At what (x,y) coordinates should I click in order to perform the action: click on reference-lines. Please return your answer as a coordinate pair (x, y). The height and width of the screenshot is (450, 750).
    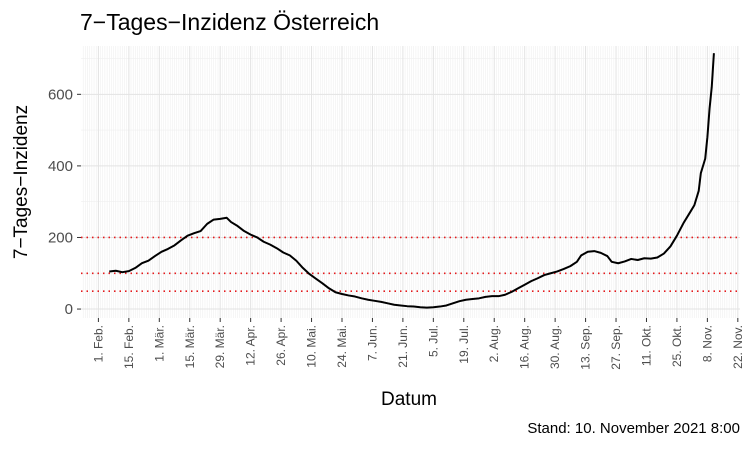
    Looking at the image, I should click on (410, 264).